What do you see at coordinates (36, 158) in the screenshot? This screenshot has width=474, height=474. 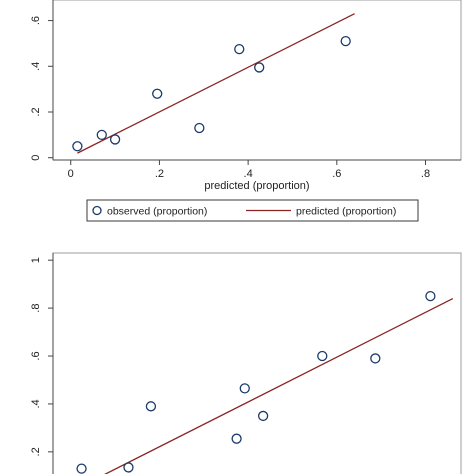 I see `top-y-tick-label: 0` at bounding box center [36, 158].